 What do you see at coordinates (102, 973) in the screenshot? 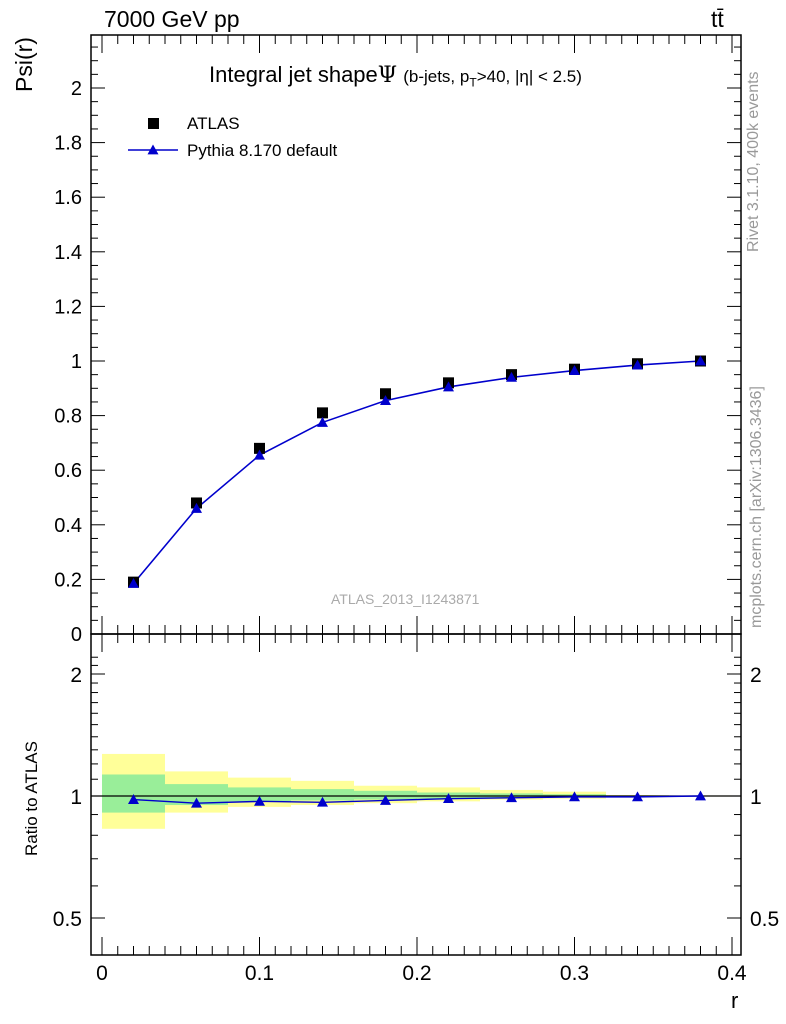
I see `x-tick-label: 0` at bounding box center [102, 973].